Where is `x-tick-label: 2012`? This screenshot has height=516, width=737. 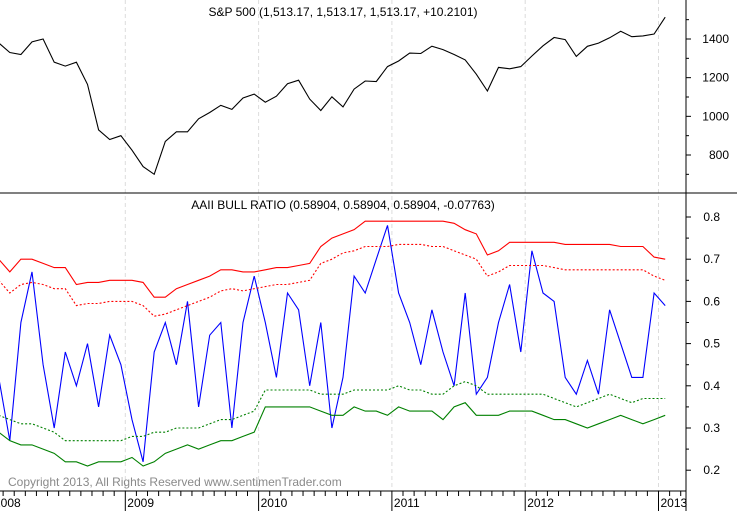 x-tick-label: 2012 is located at coordinates (540, 503).